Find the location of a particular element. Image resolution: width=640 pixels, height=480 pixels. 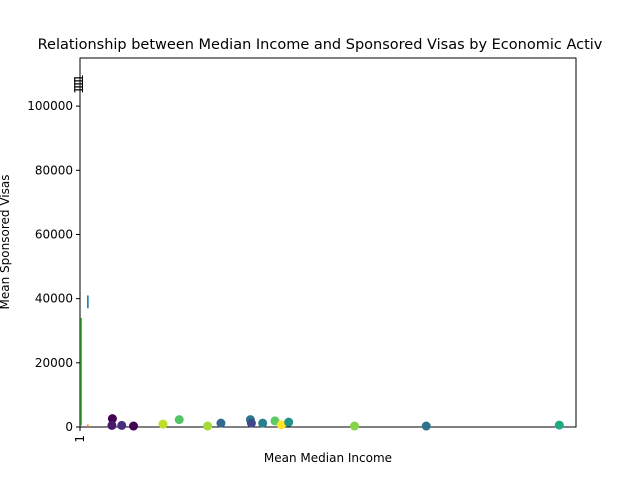

x-axis: 1 is located at coordinates (80, 435).